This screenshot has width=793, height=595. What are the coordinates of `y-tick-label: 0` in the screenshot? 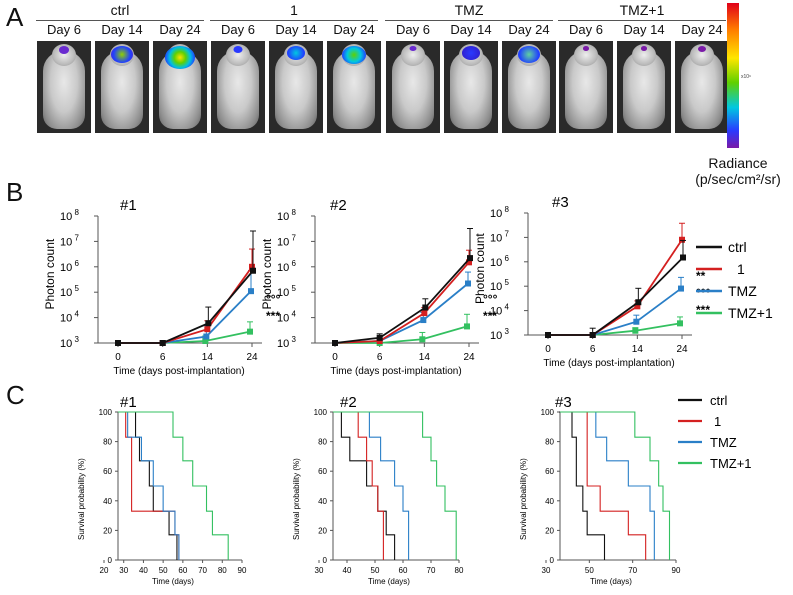 It's located at (110, 560).